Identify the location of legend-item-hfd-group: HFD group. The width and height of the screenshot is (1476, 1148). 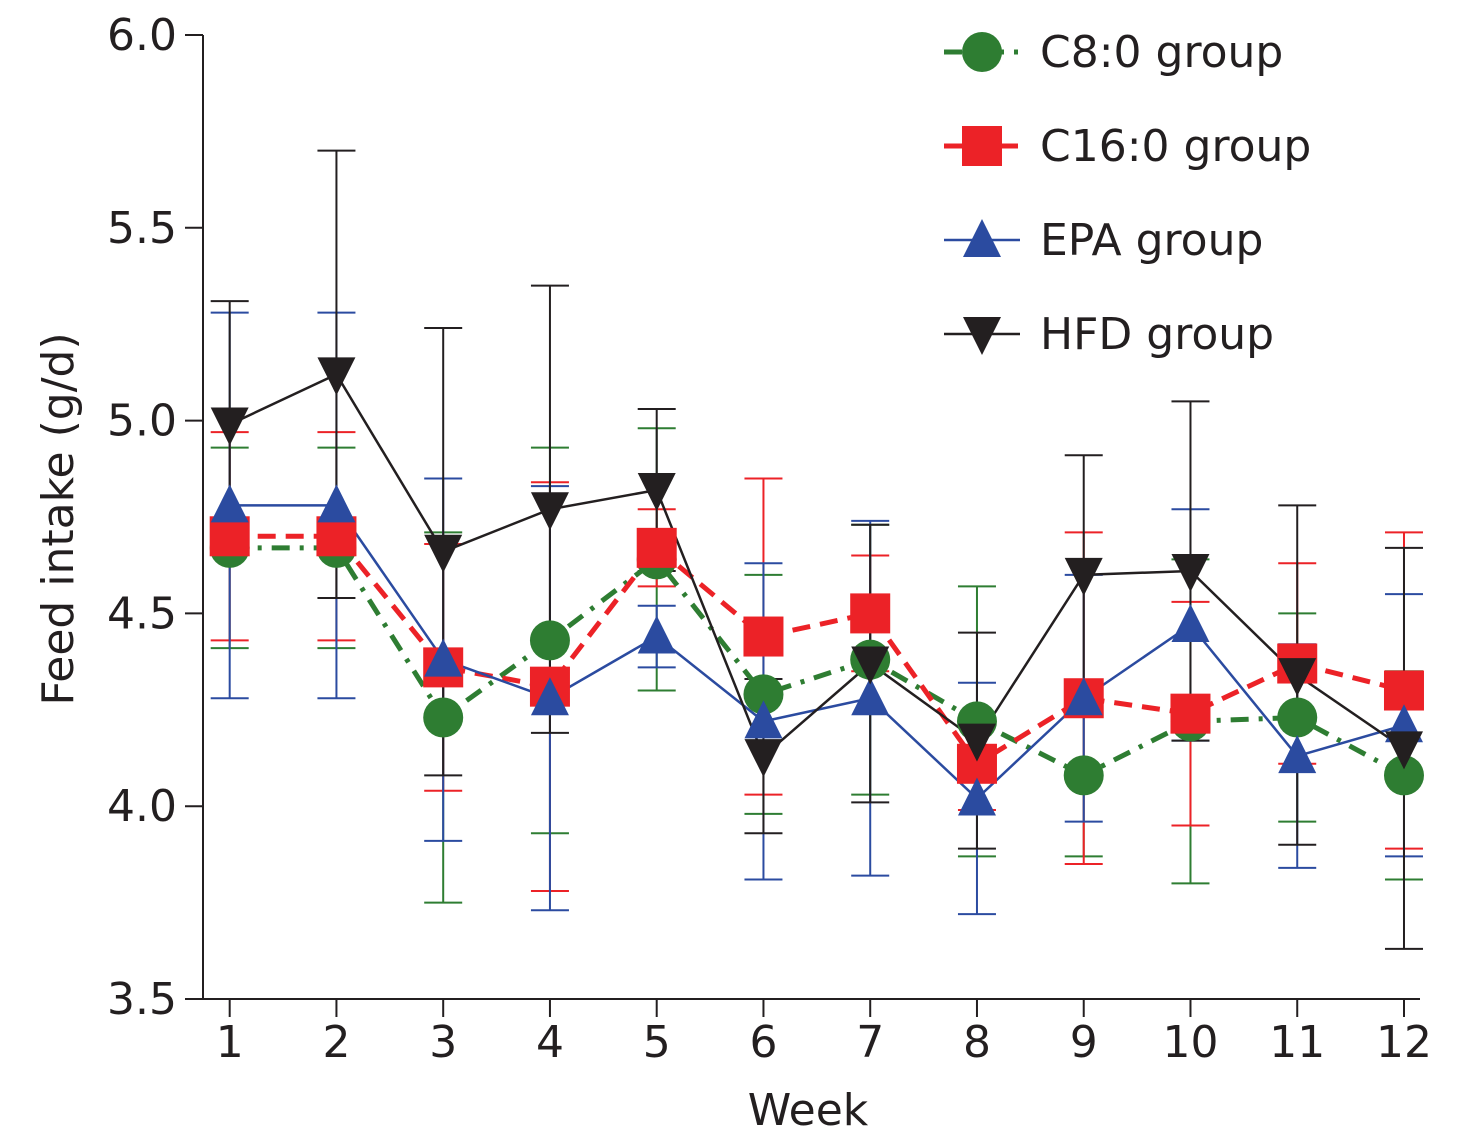
(1109, 334).